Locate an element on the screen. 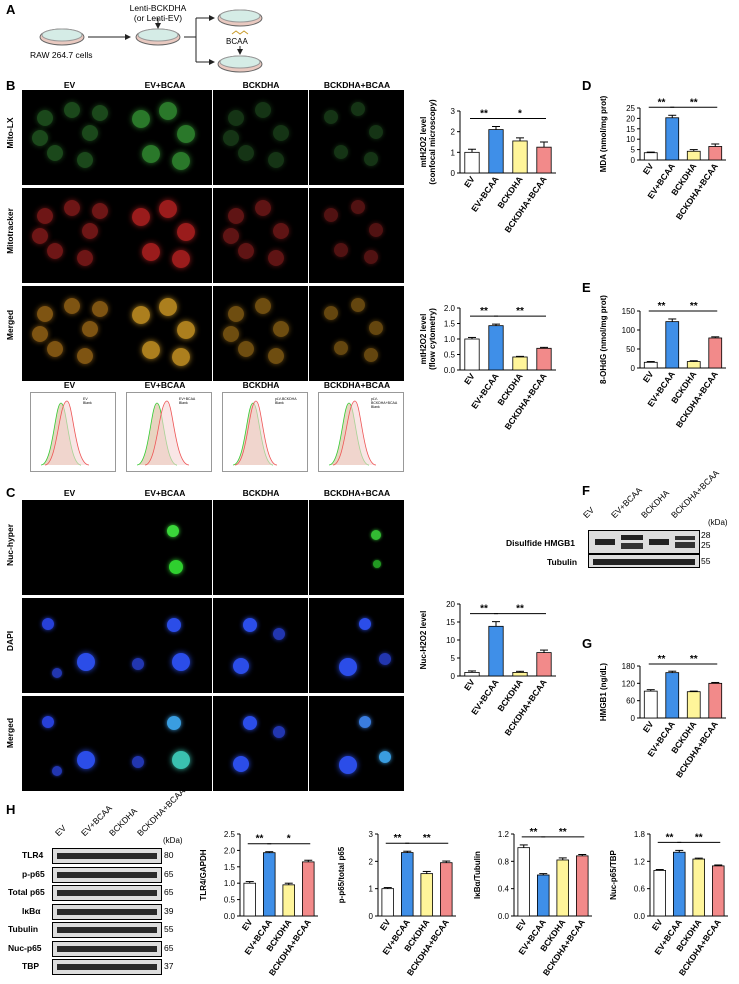  y-tick-label: 2.5 is located at coordinates (230, 834).